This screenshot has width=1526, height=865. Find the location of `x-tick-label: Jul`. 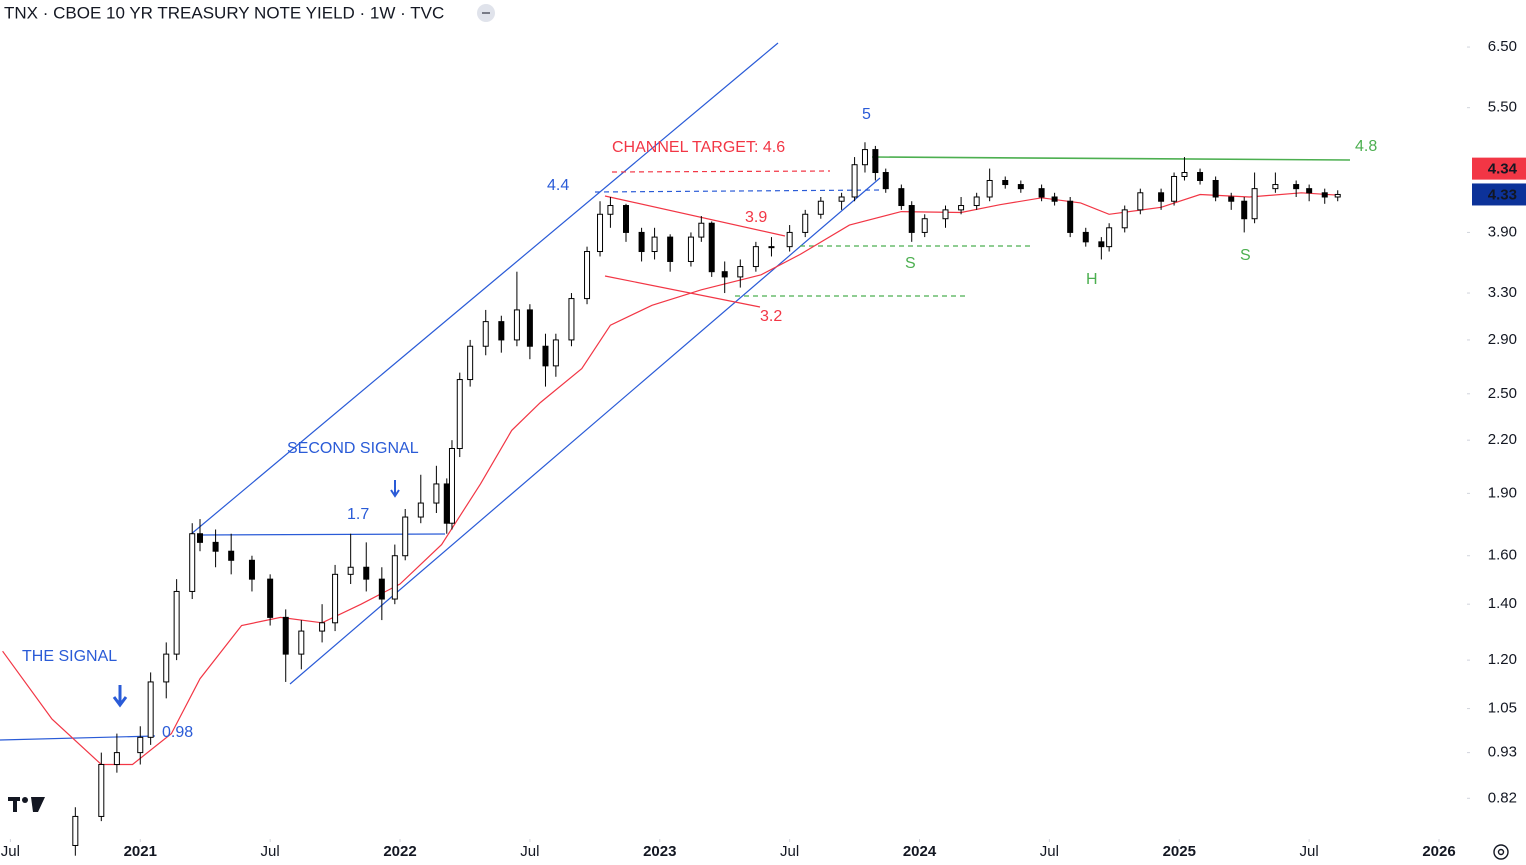

x-tick-label: Jul is located at coordinates (529, 851).